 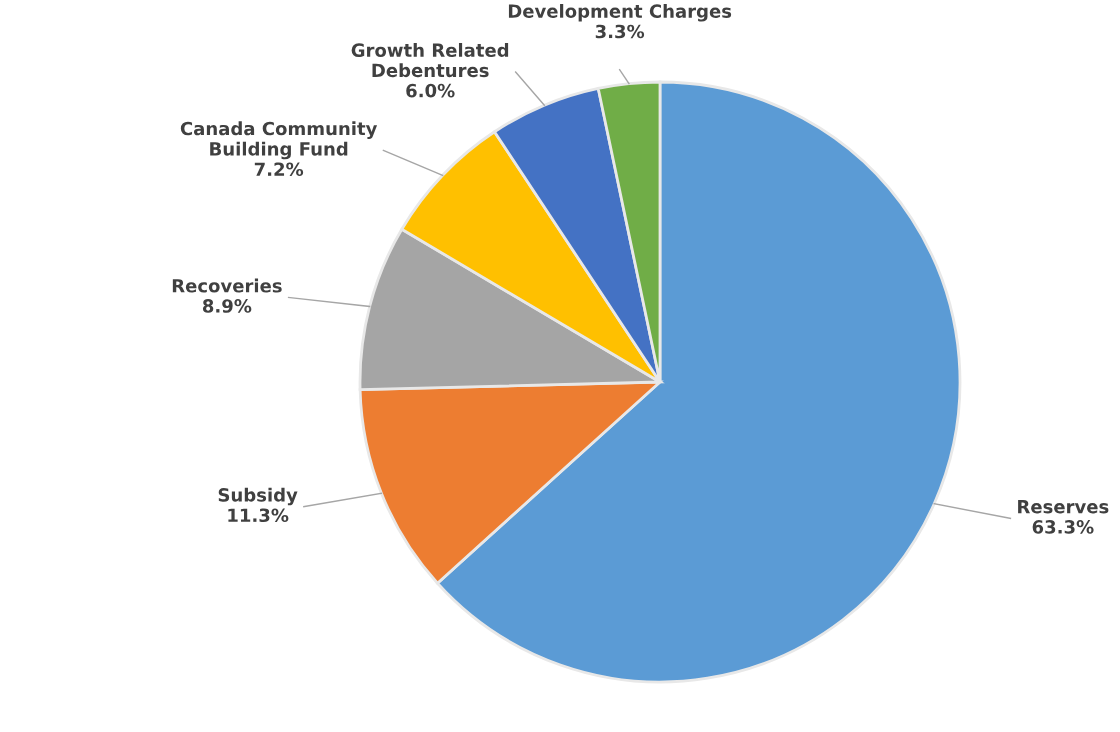 I want to click on data-label: 63.3%, so click(x=1063, y=527).